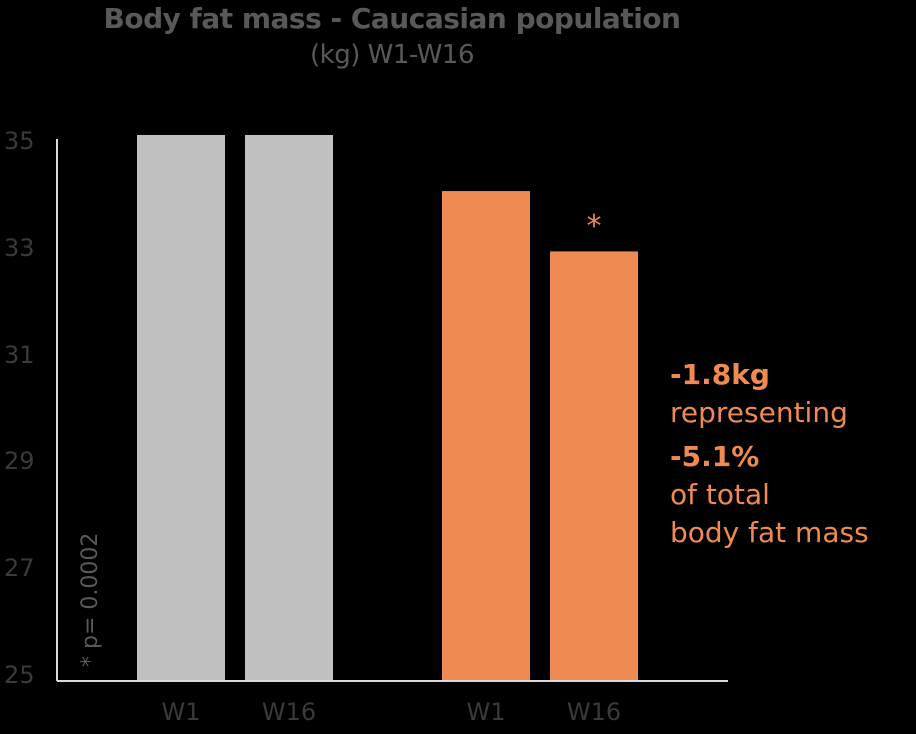  What do you see at coordinates (392, 18) in the screenshot?
I see `chart-title: Body fat mass - Caucasian population` at bounding box center [392, 18].